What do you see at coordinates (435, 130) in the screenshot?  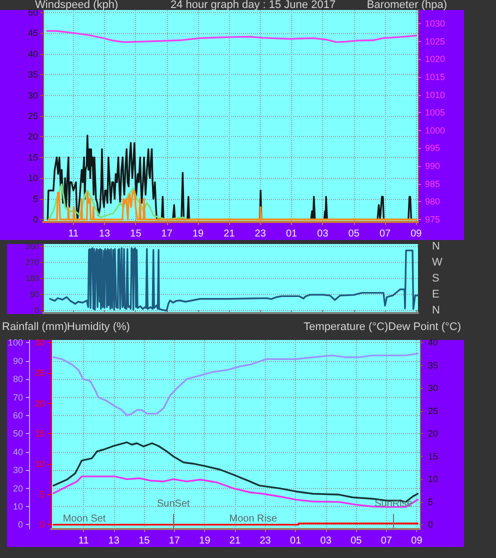 I see `y2-tick-label: 1000` at bounding box center [435, 130].